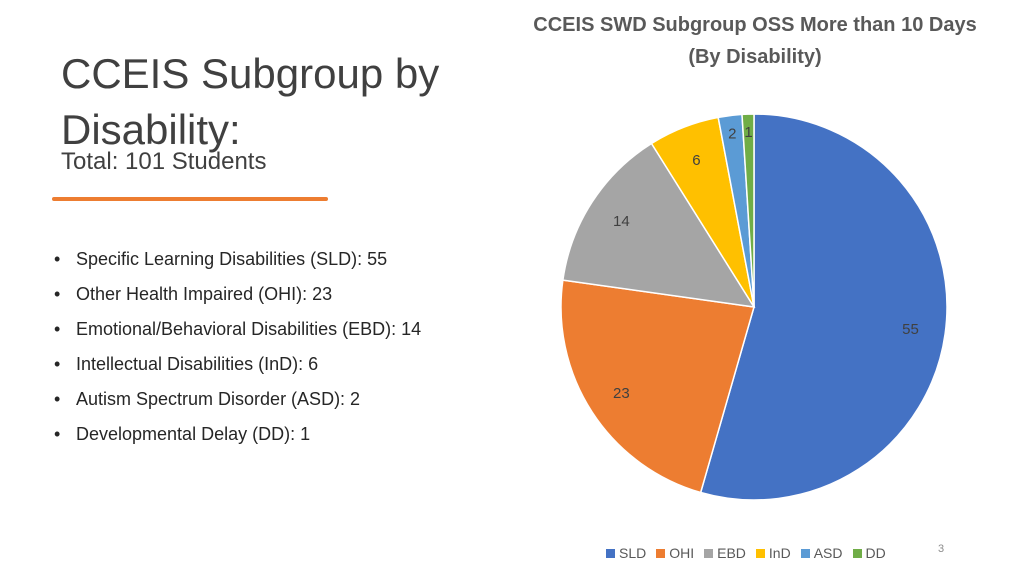  What do you see at coordinates (621, 221) in the screenshot?
I see `data-label-ebd: 14` at bounding box center [621, 221].